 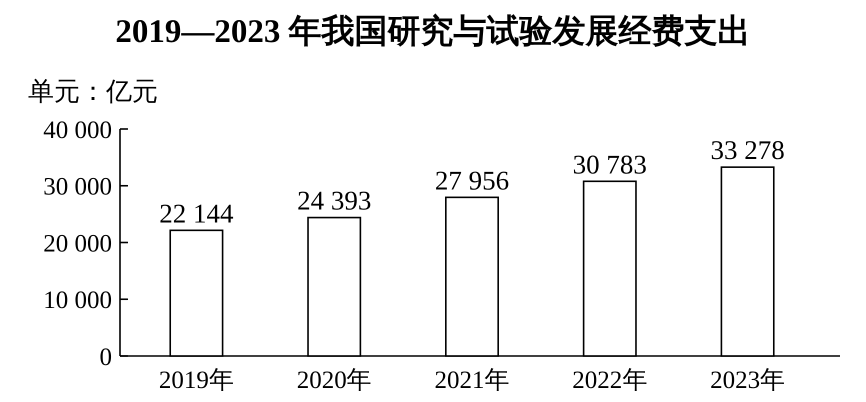 What do you see at coordinates (77, 187) in the screenshot?
I see `y-tick-label: 30 000` at bounding box center [77, 187].